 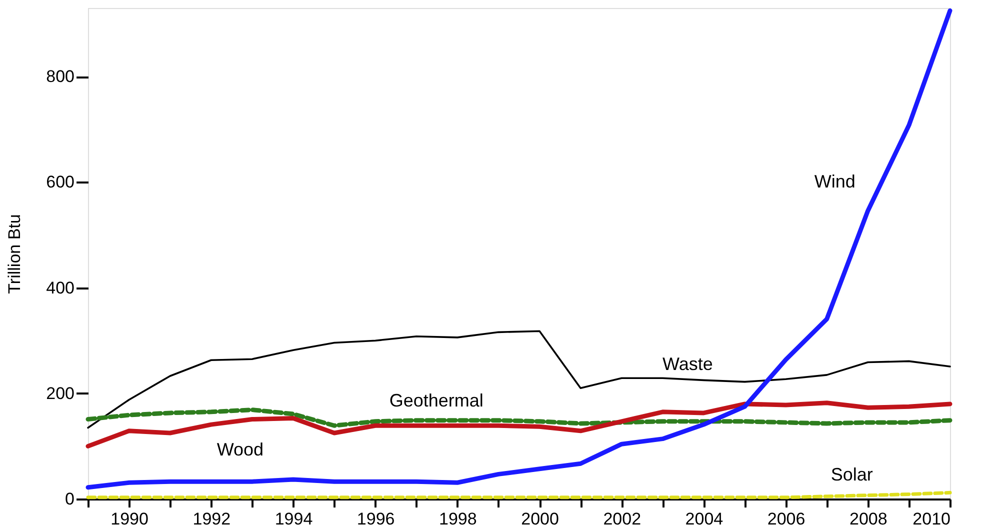 What do you see at coordinates (622, 519) in the screenshot?
I see `x-tick-label: 2002` at bounding box center [622, 519].